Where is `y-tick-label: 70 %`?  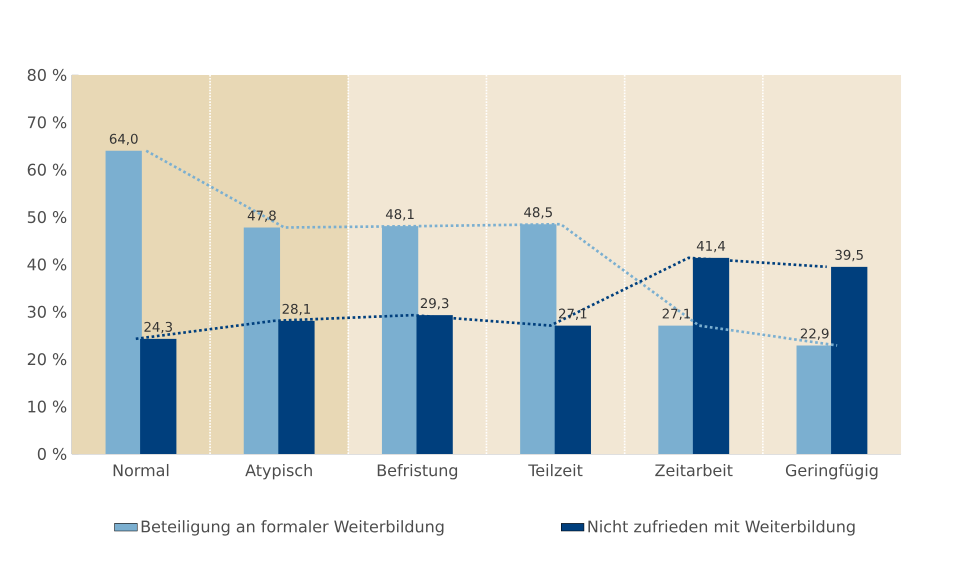
y-tick-label: 70 % is located at coordinates (47, 122).